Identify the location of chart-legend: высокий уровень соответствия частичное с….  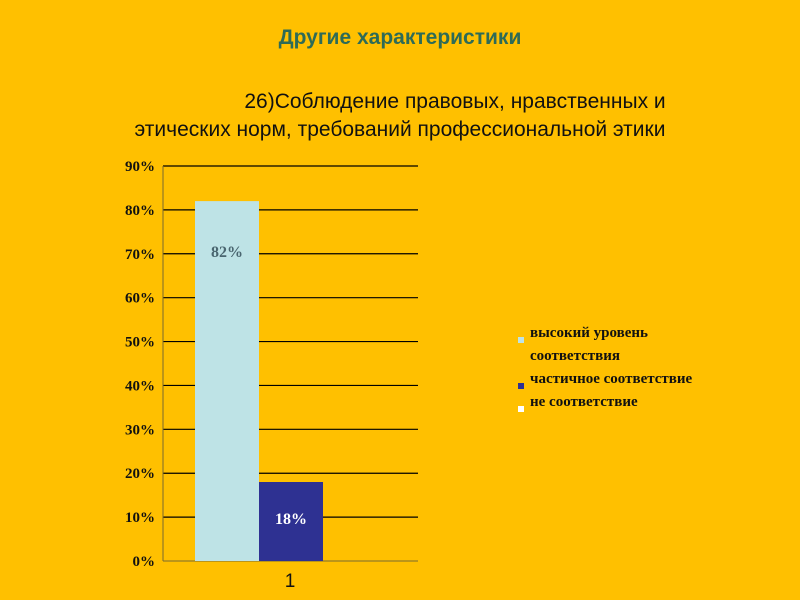
(611, 368).